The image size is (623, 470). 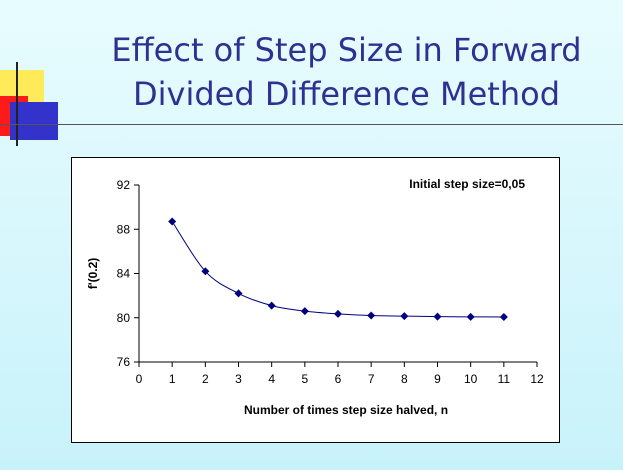 What do you see at coordinates (304, 379) in the screenshot?
I see `x-tick-label: 5` at bounding box center [304, 379].